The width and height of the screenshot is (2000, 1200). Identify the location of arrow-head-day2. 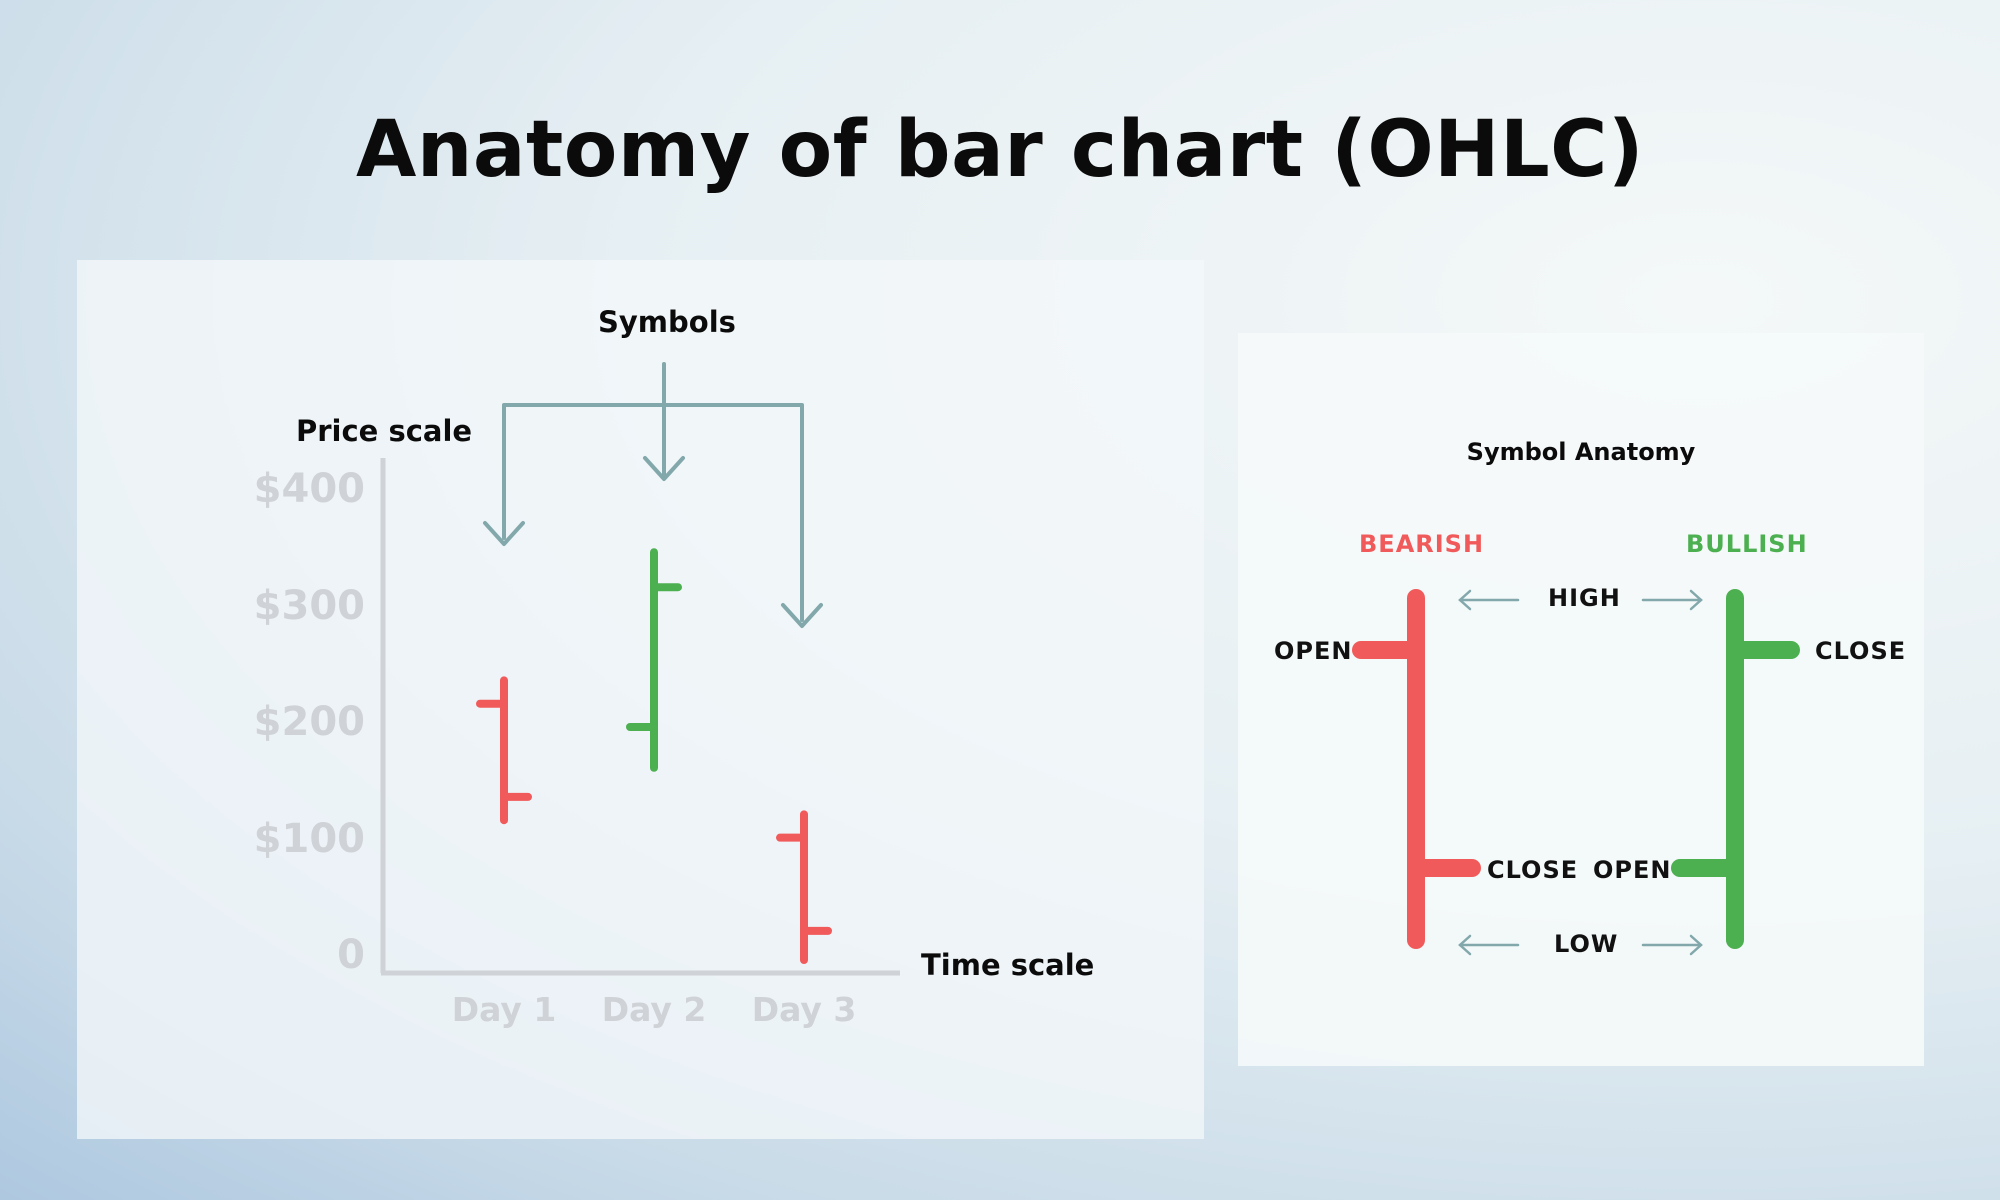
(664, 468).